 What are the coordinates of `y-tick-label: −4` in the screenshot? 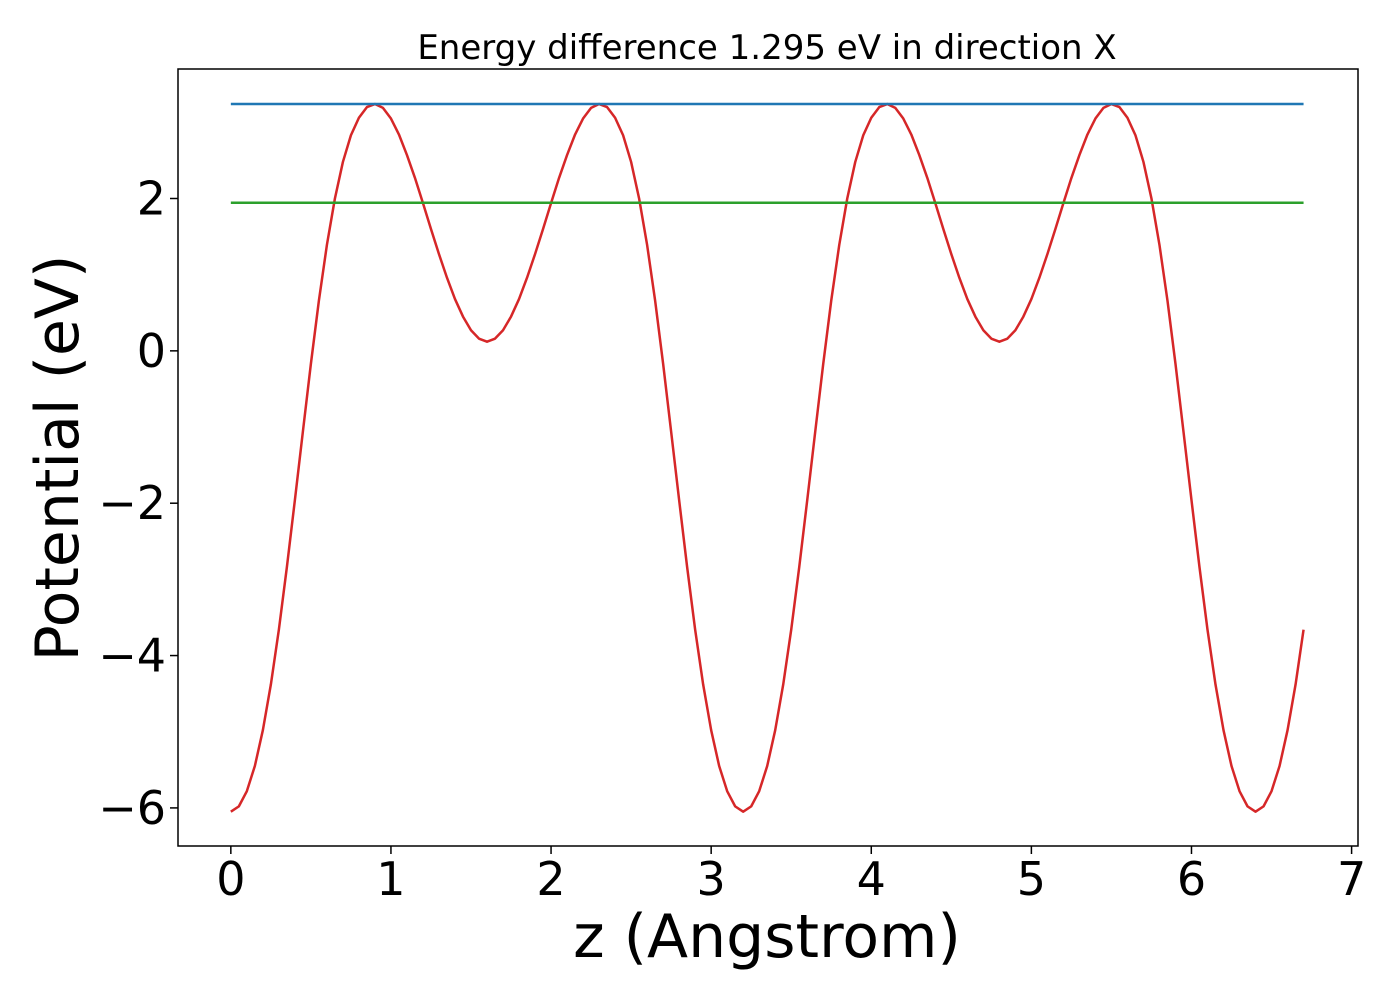 It's located at (132, 656).